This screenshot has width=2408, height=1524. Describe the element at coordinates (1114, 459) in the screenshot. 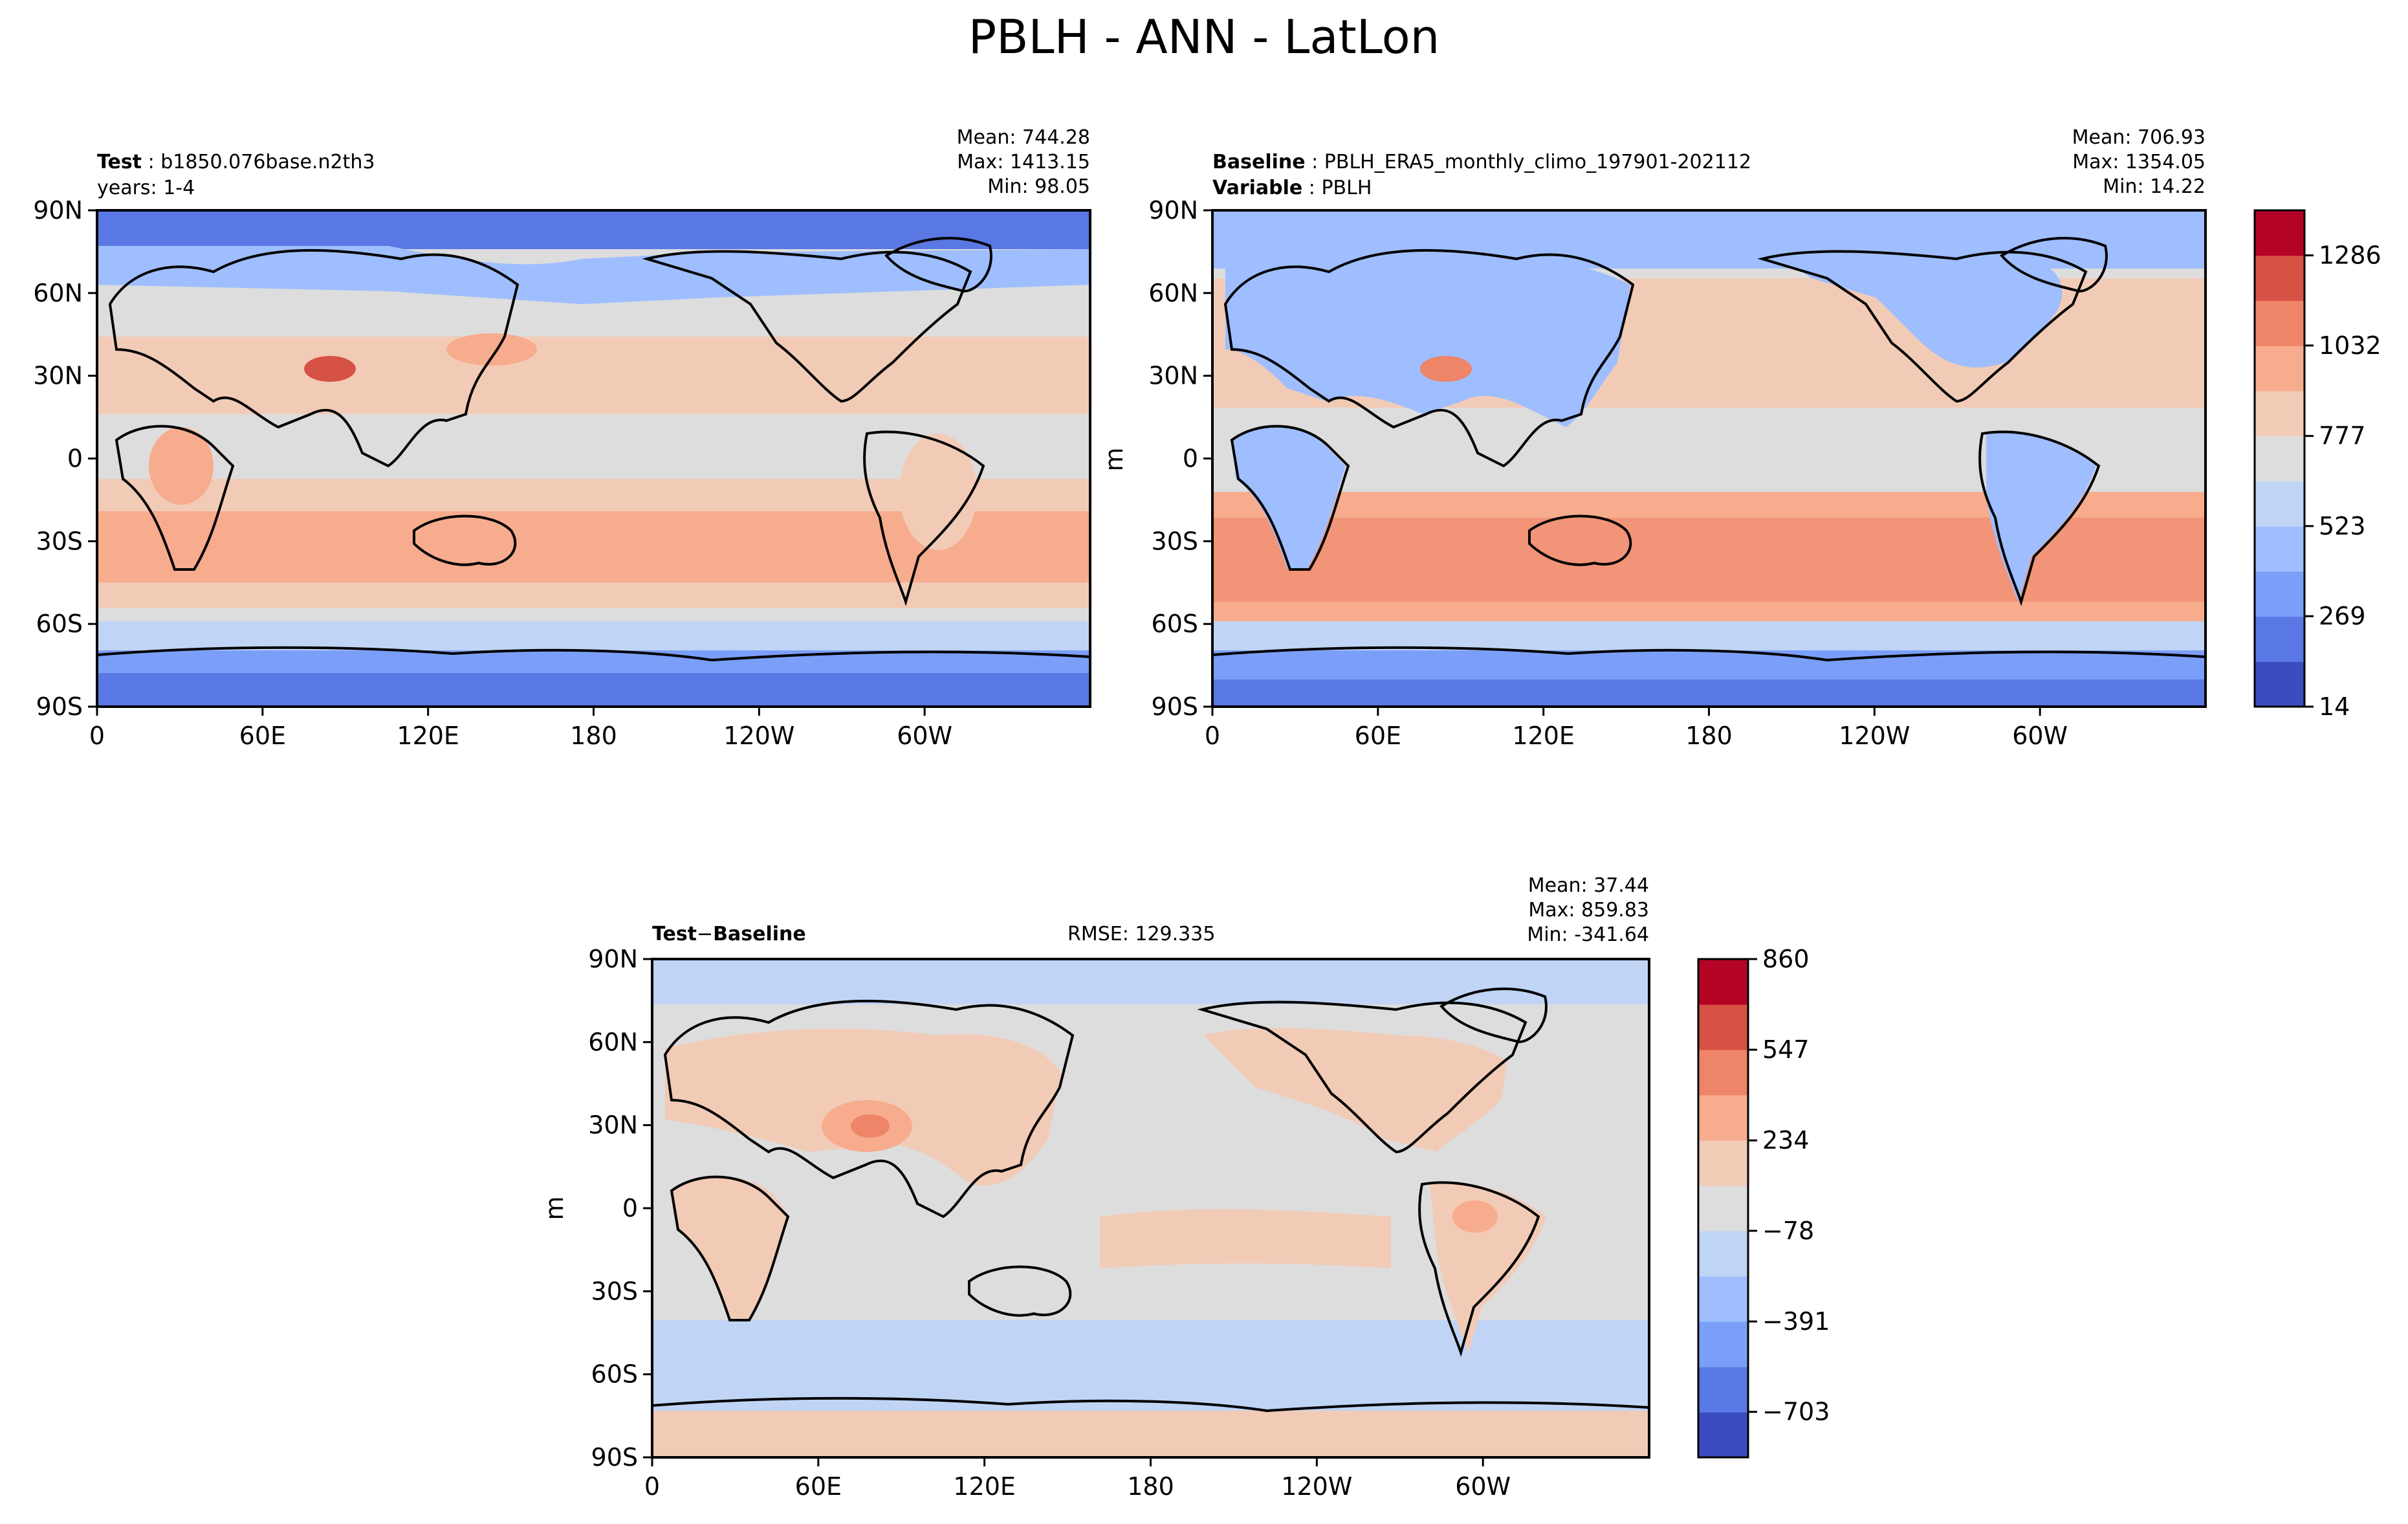

I see `baseline-ylabel: m` at that location.